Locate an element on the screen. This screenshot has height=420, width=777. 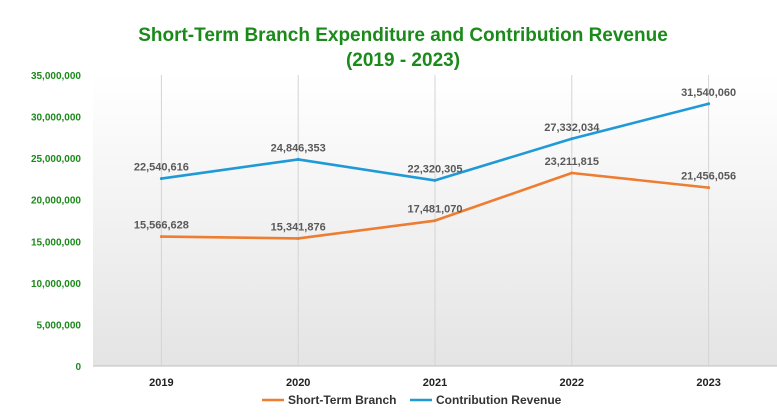
chart-title-line-2: (2019 - 2023) is located at coordinates (403, 60).